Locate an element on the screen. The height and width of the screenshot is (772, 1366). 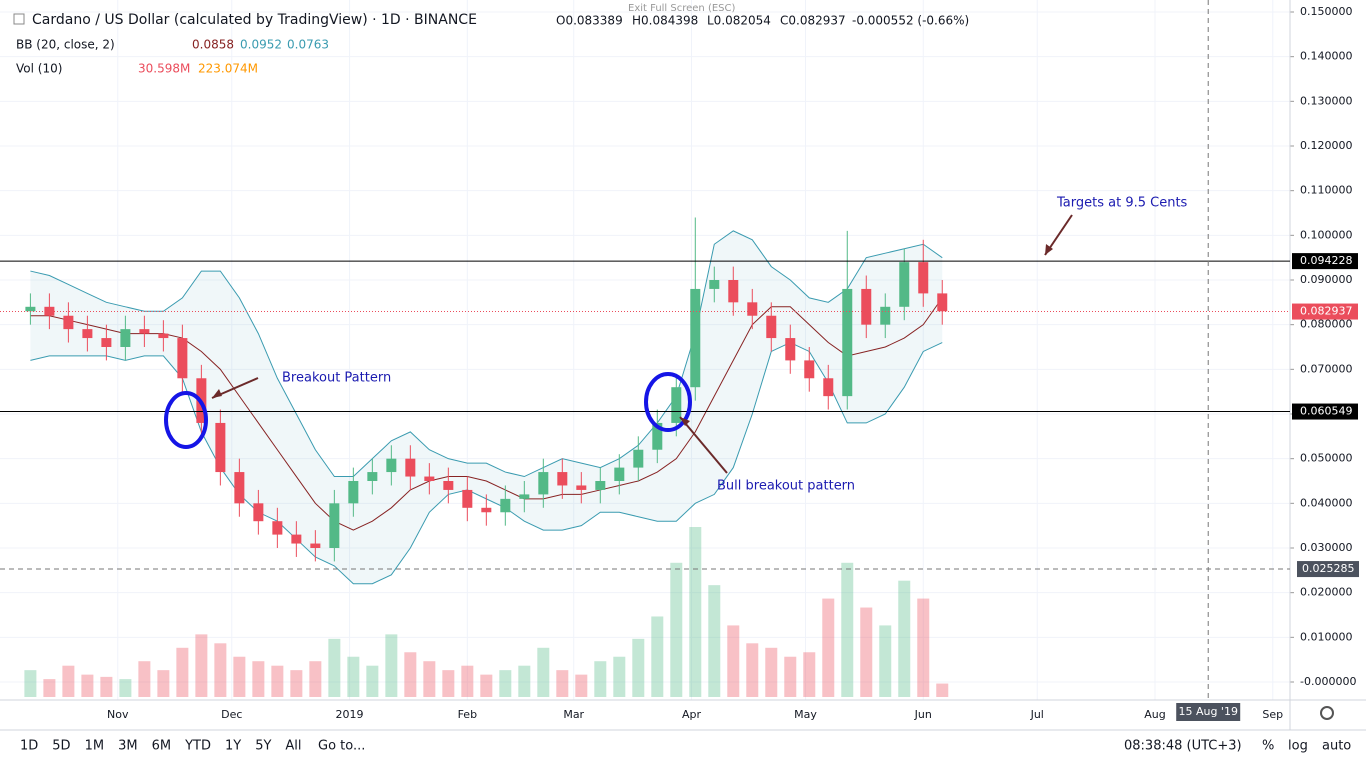
annotation: Breakout Pattern is located at coordinates (336, 378).